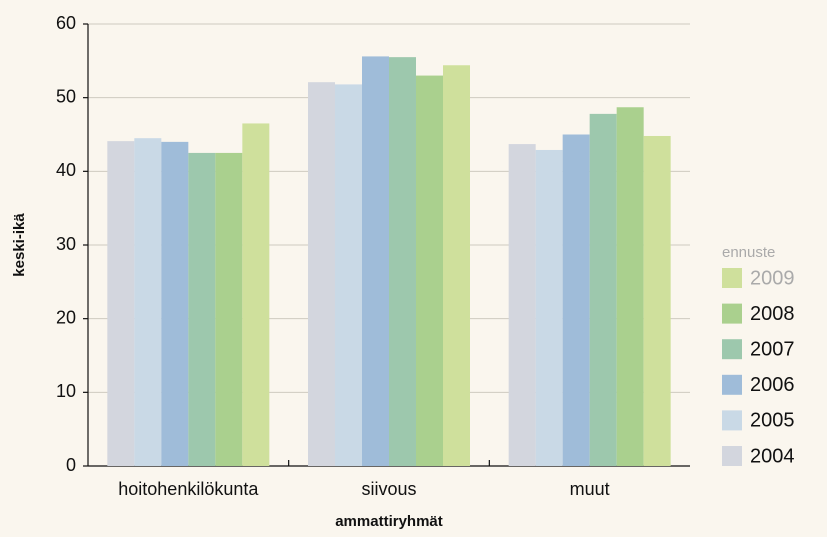  Describe the element at coordinates (66, 317) in the screenshot. I see `y-tick-label: 20` at that location.